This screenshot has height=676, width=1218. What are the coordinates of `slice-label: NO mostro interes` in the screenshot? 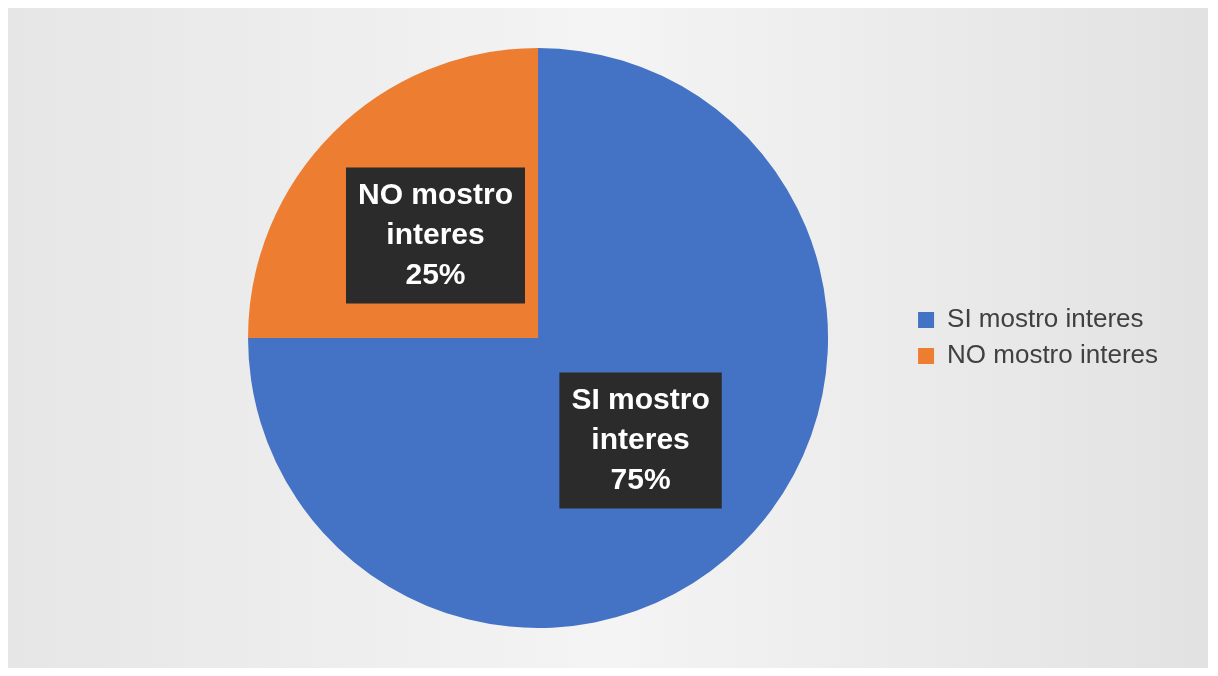 It's located at (435, 213).